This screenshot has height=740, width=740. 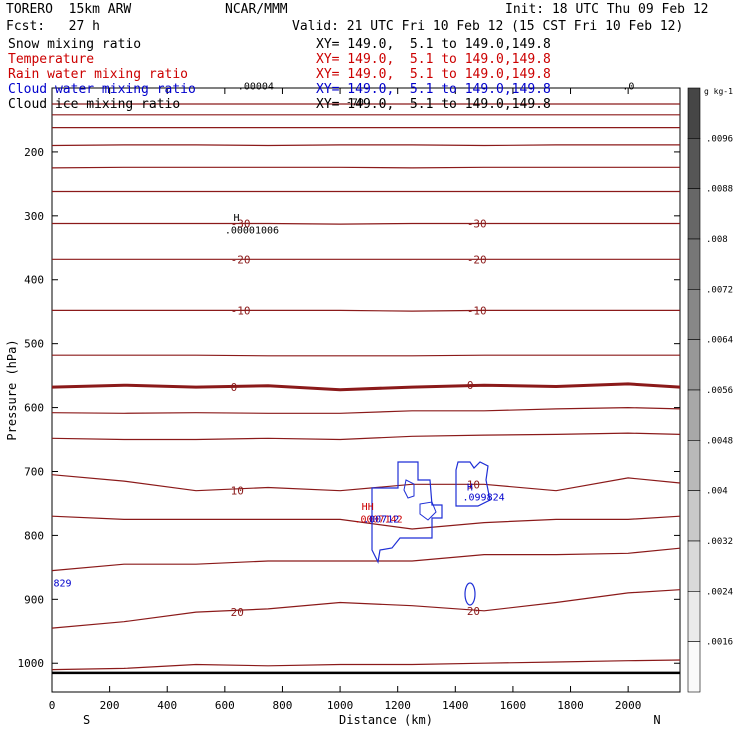 What do you see at coordinates (34, 599) in the screenshot?
I see `y-tick-label: 900` at bounding box center [34, 599].